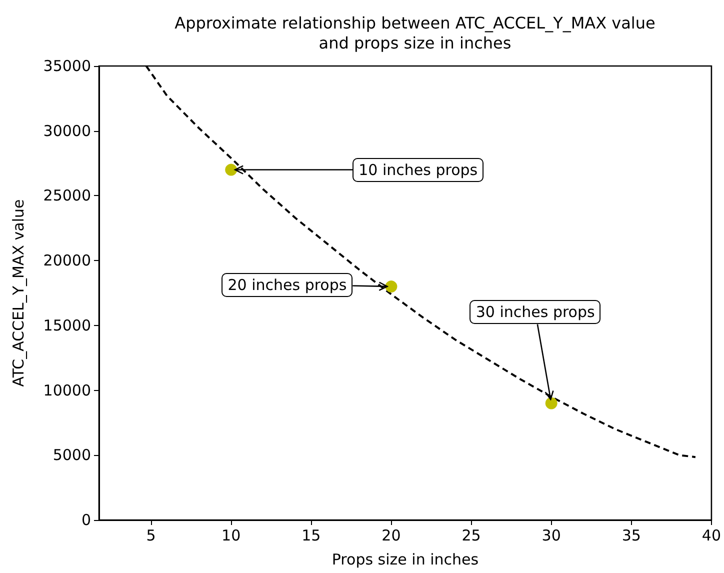 This screenshot has width=724, height=573. What do you see at coordinates (471, 535) in the screenshot?
I see `x-tick-label: 25` at bounding box center [471, 535].